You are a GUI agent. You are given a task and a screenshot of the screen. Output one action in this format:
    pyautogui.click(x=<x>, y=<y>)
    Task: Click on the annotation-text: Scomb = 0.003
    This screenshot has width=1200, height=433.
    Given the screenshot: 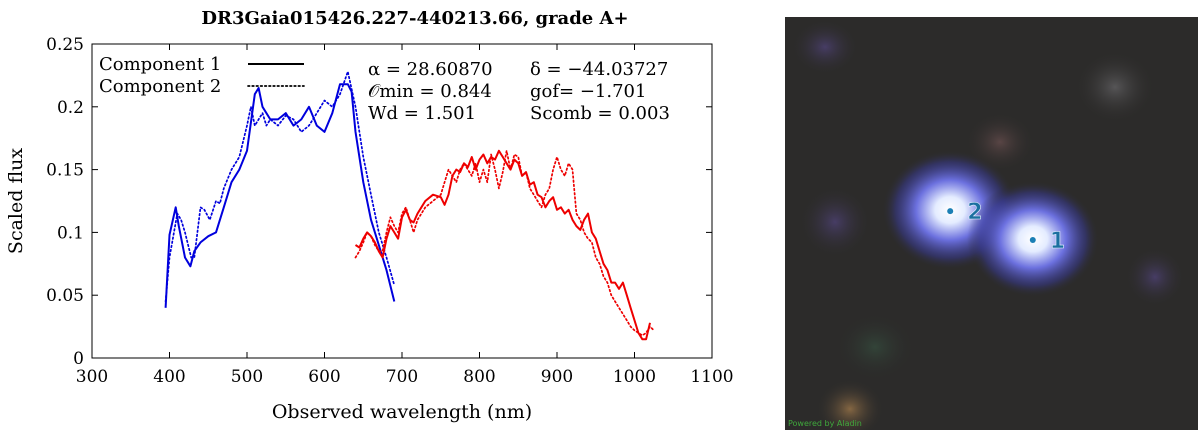 What is the action you would take?
    pyautogui.click(x=600, y=113)
    